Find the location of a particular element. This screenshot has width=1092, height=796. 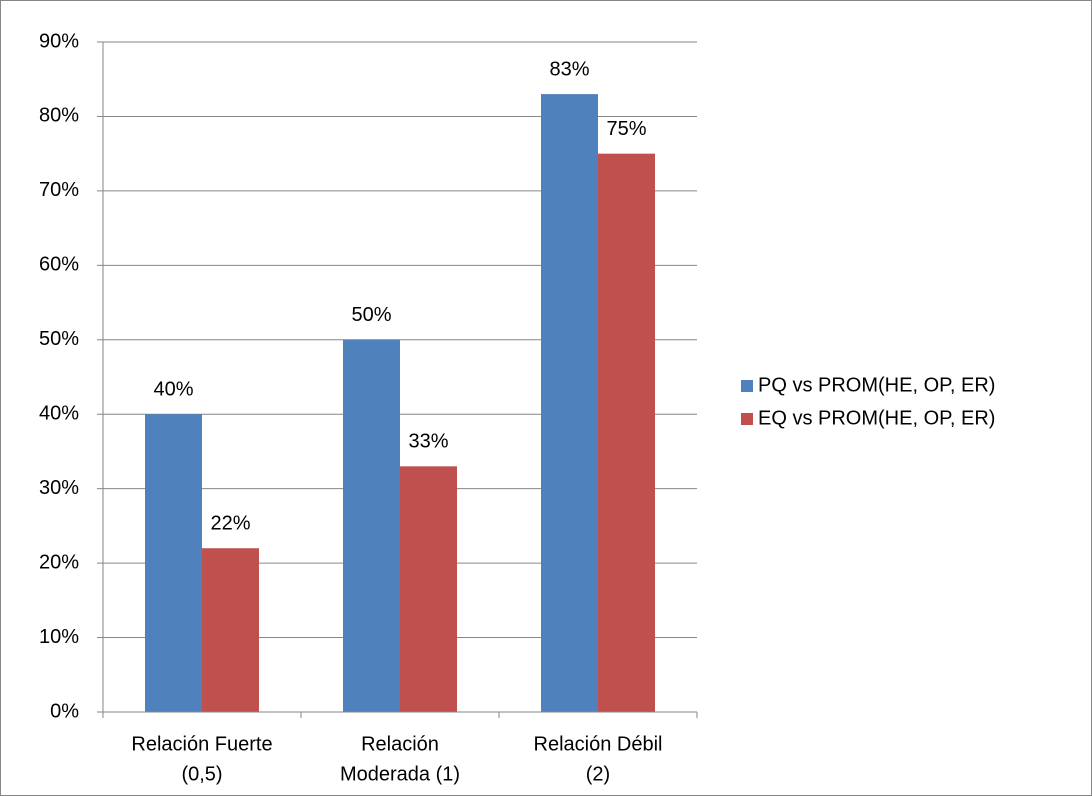

legend-label: PQ vs PROM(HE, OP, ER) is located at coordinates (876, 385).